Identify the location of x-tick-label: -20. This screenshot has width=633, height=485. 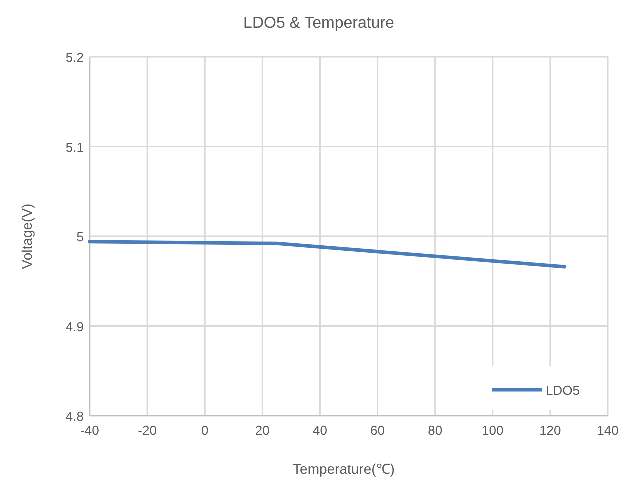
(147, 430).